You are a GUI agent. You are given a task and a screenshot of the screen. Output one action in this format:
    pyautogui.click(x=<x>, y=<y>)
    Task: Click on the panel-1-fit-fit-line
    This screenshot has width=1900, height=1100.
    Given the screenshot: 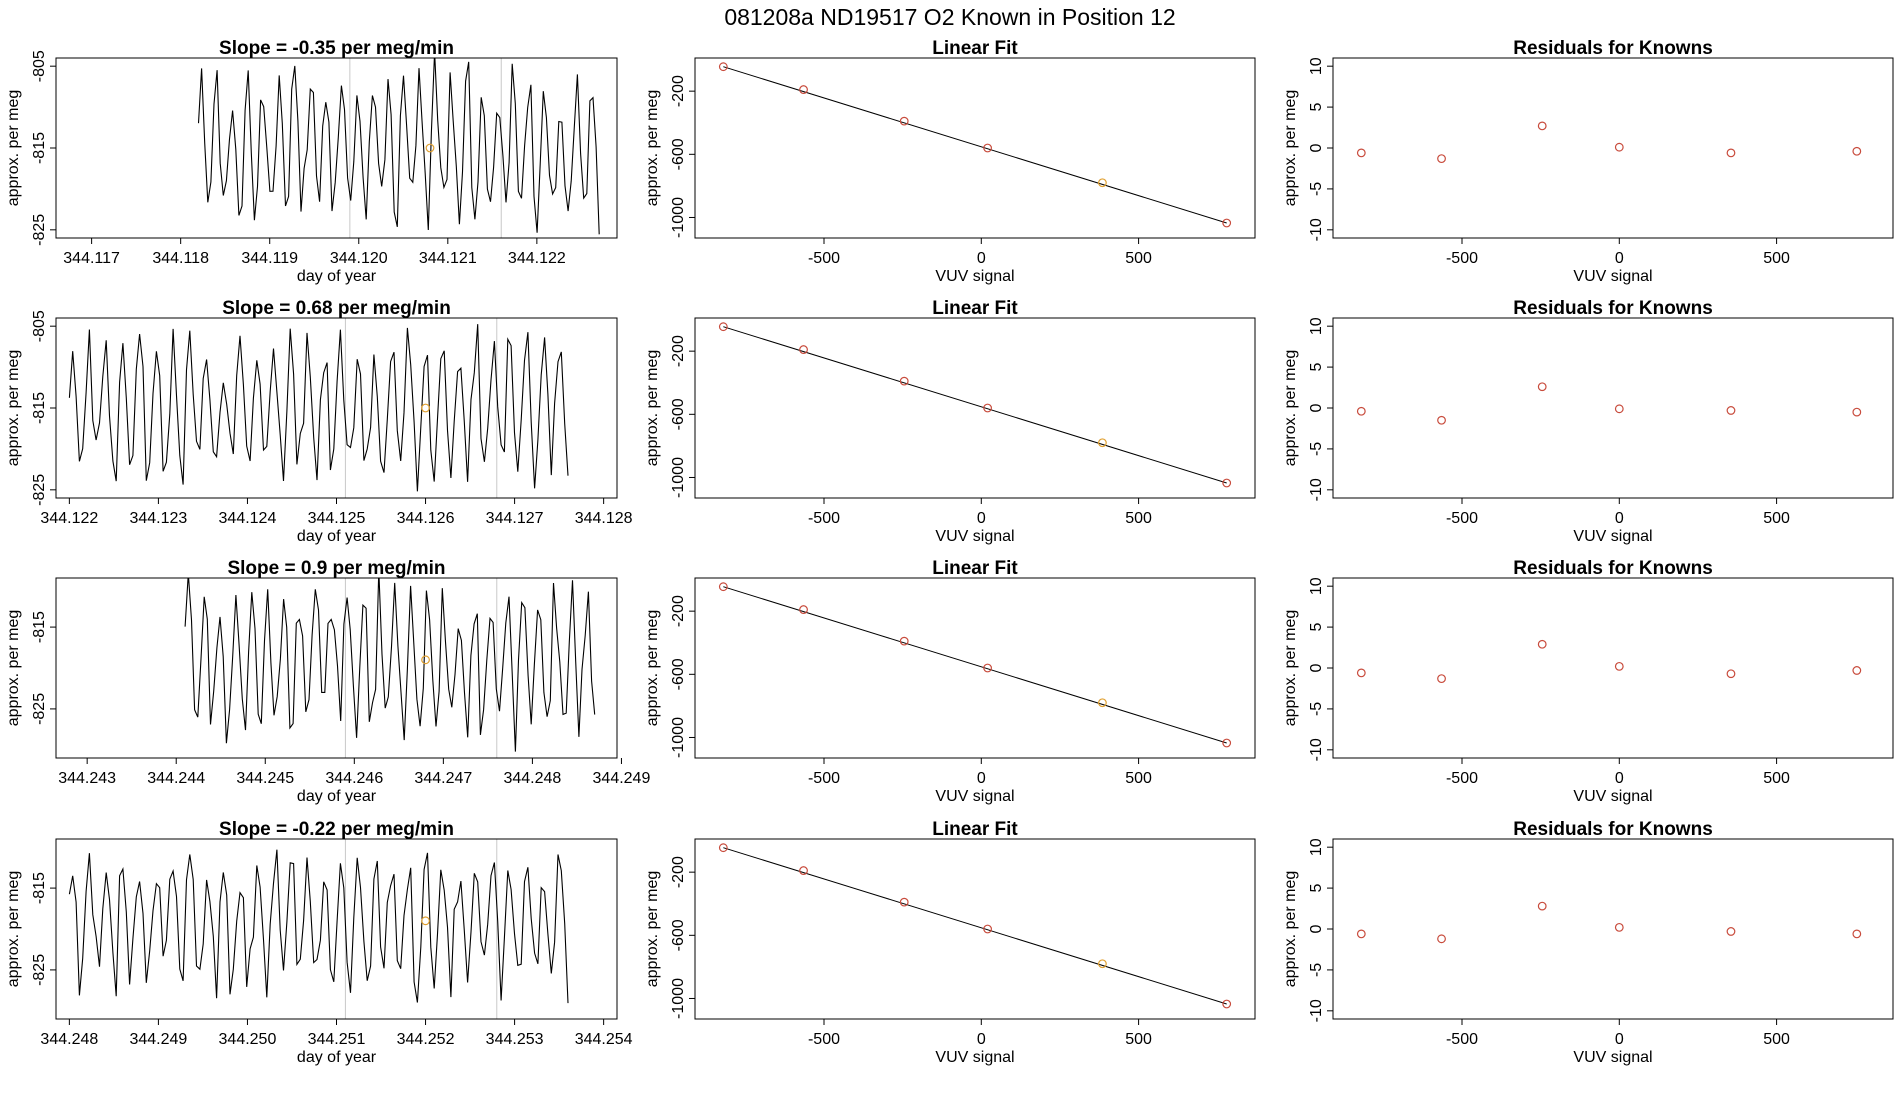 What is the action you would take?
    pyautogui.click(x=975, y=405)
    